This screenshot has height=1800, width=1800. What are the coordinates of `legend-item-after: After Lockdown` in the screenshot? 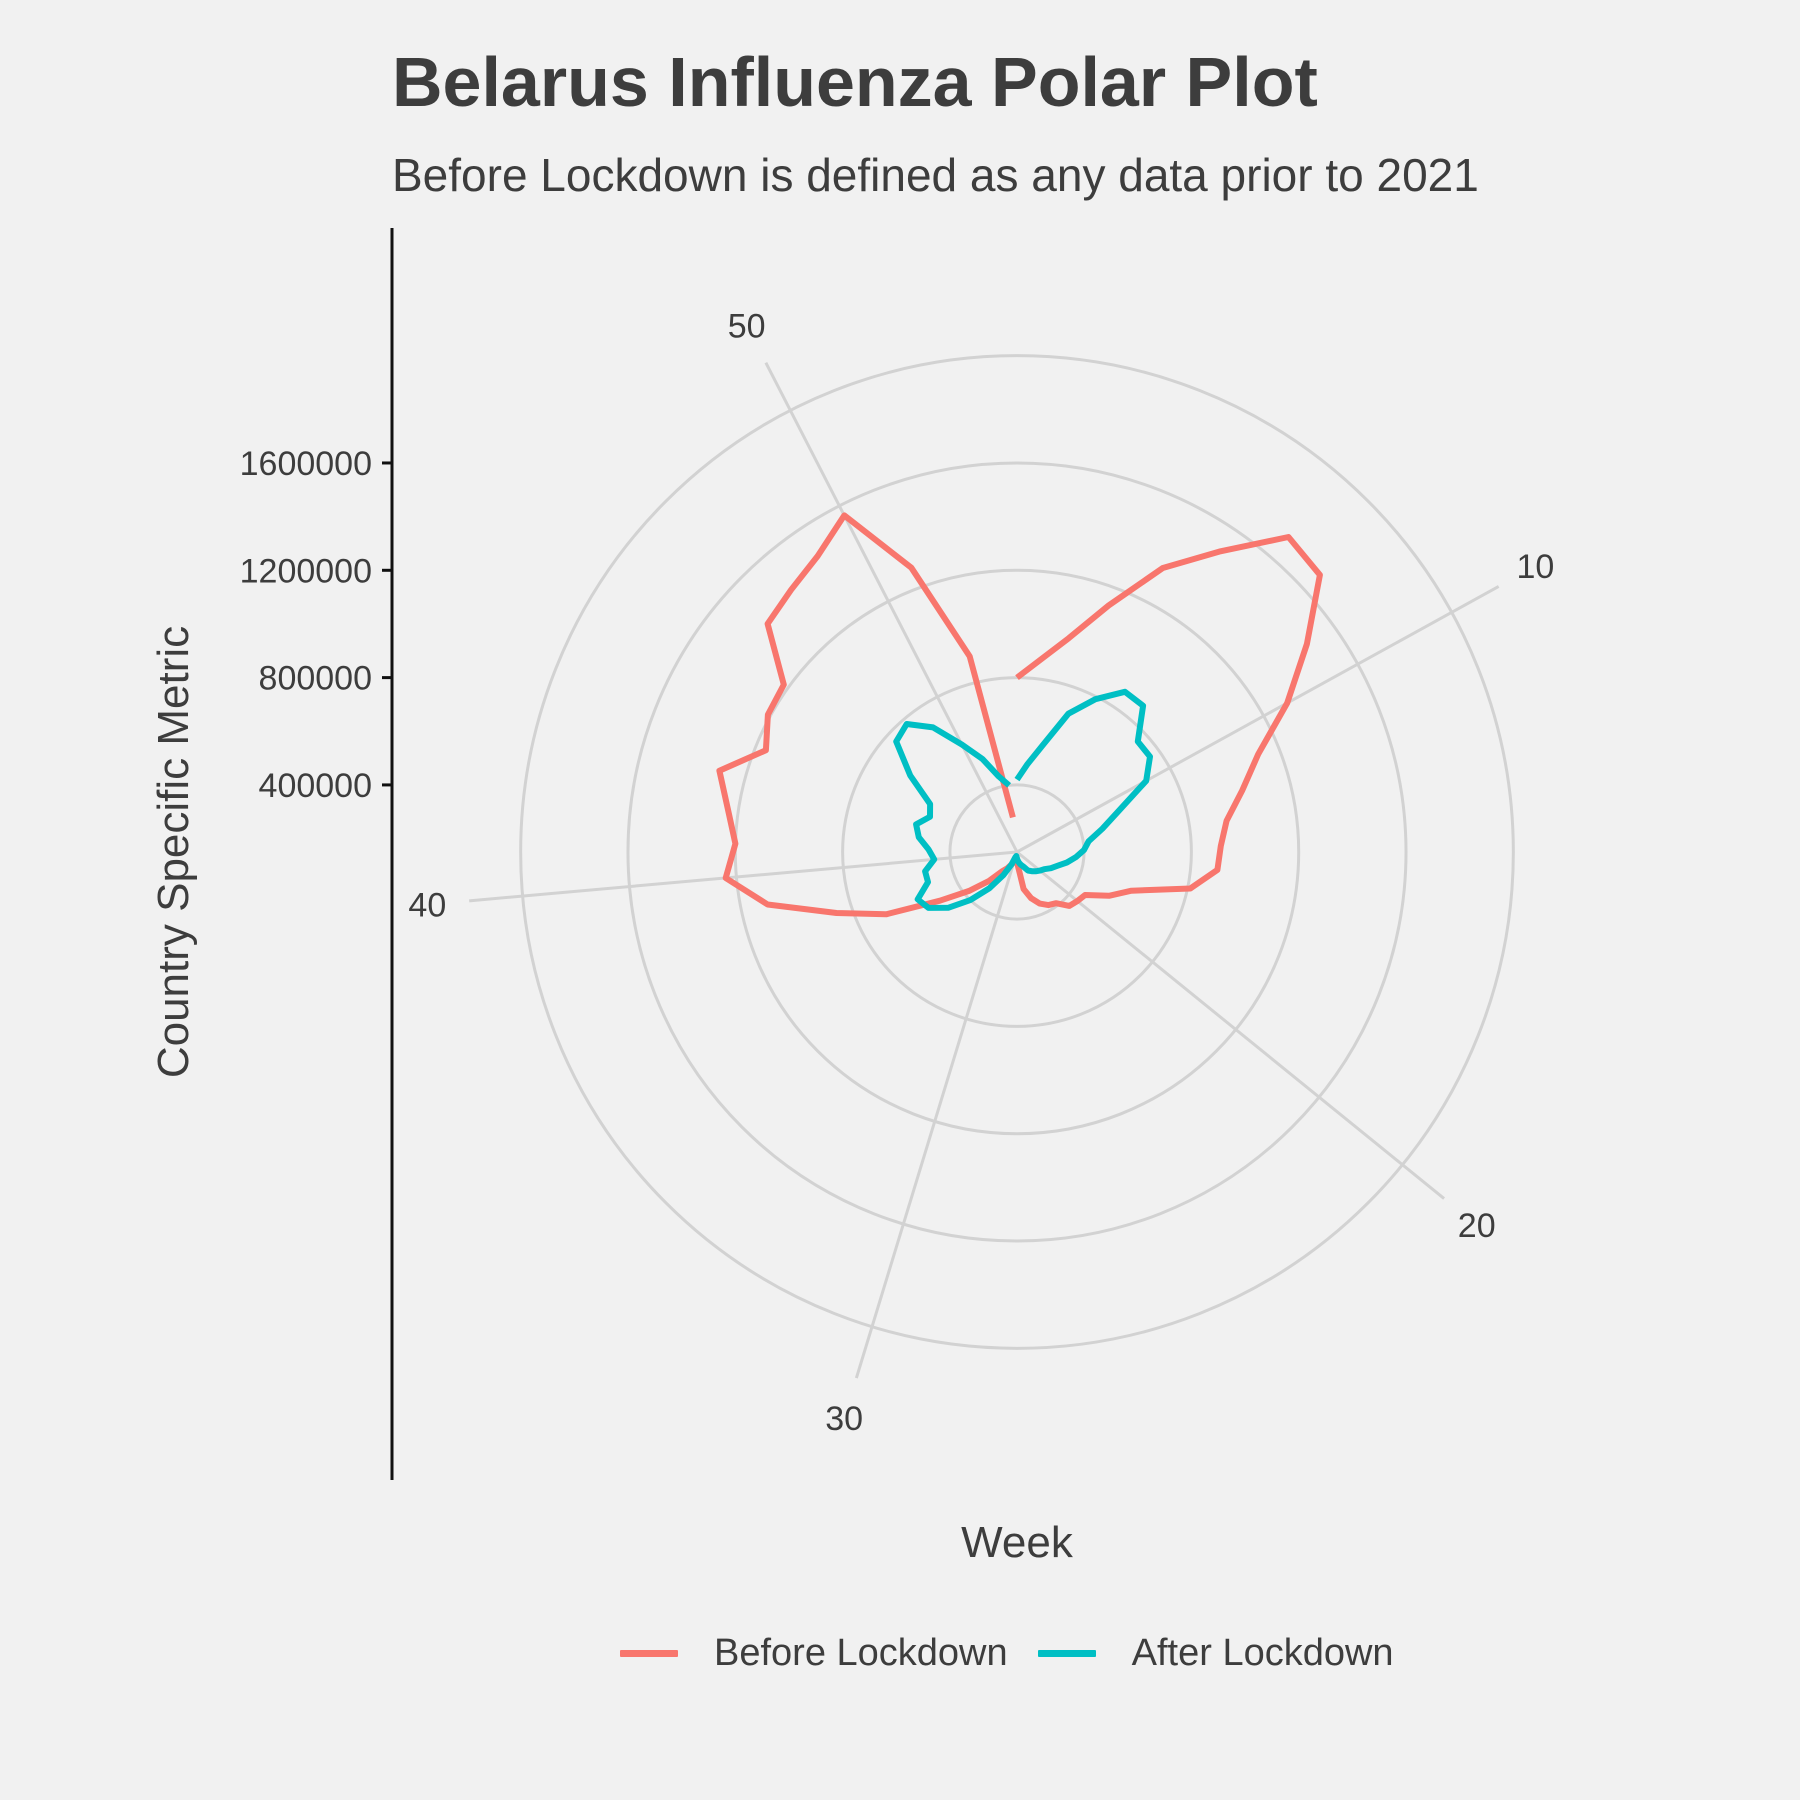 It's located at (1215, 1653).